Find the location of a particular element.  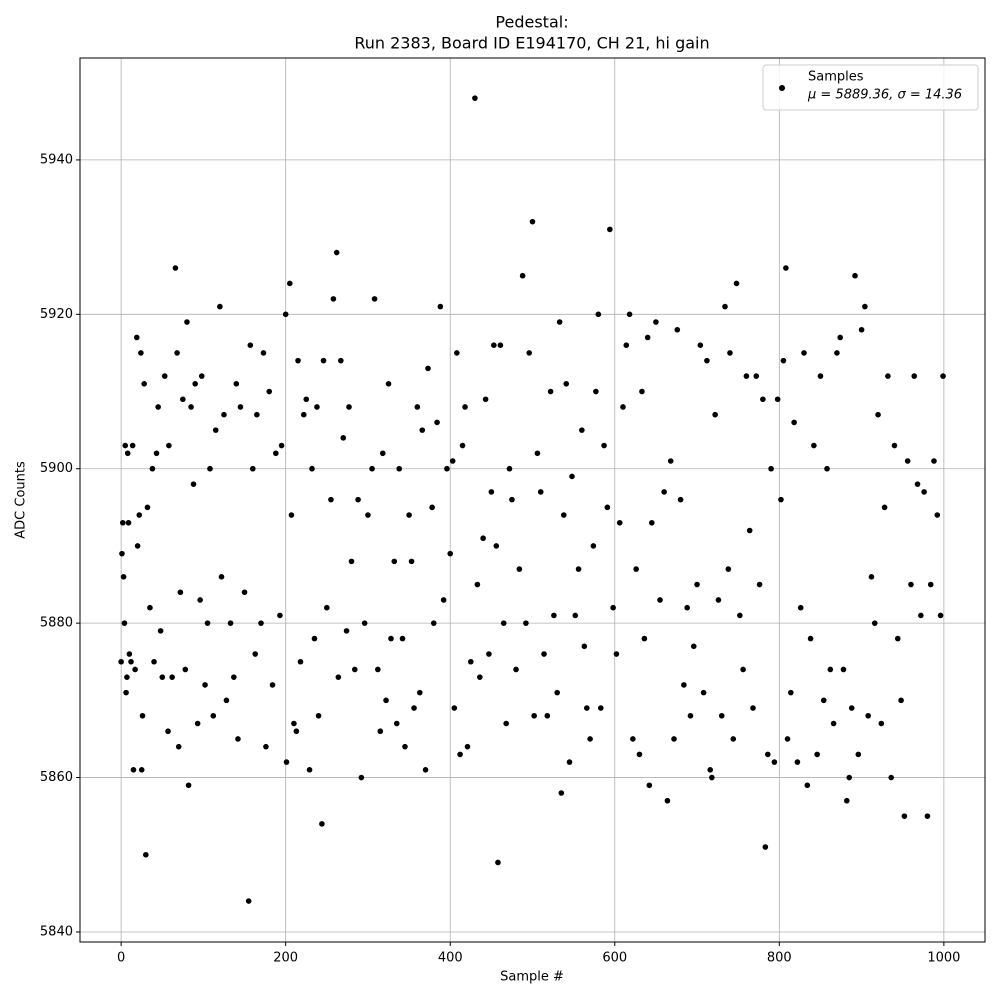

x-tick-label: 400 is located at coordinates (450, 958).